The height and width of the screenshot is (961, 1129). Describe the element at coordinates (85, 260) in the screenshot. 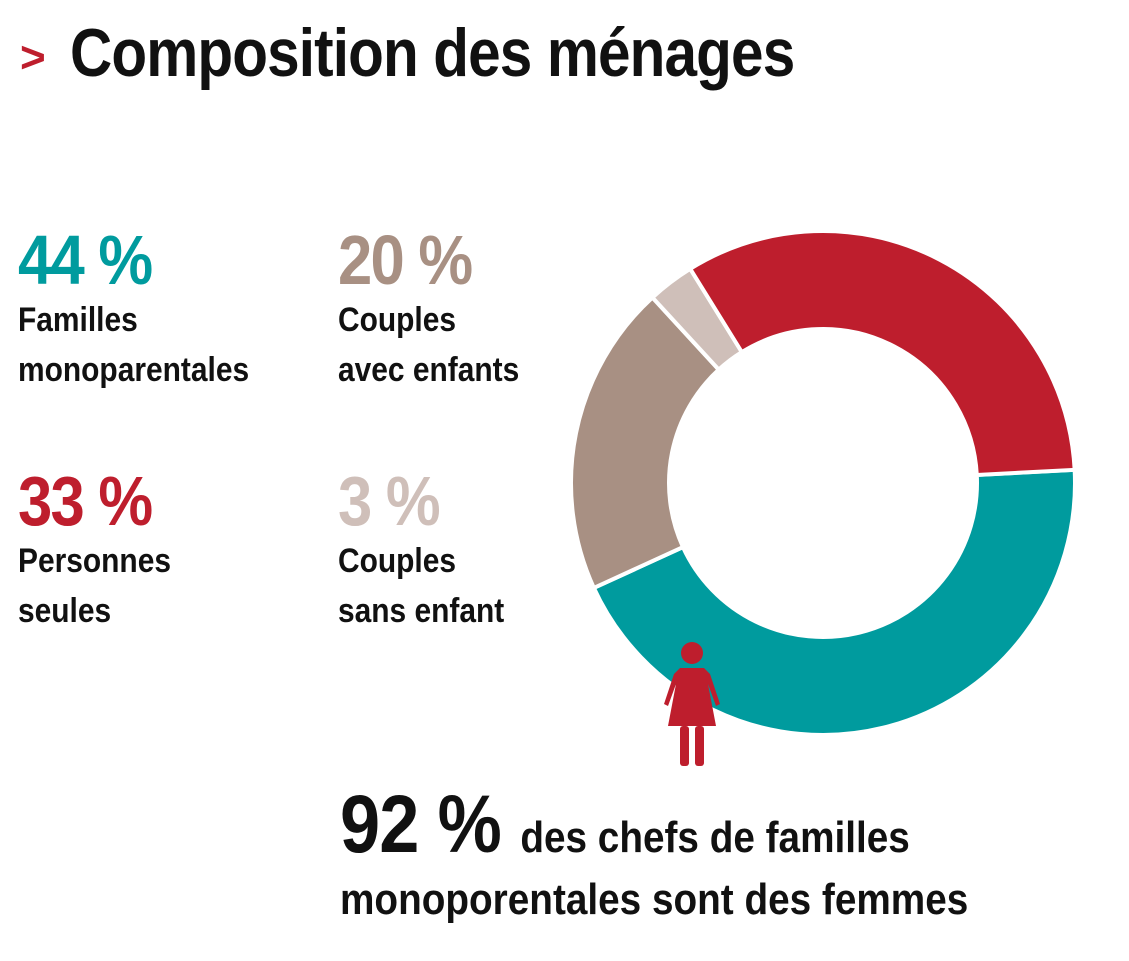

I see `stat-value: 44 %` at that location.